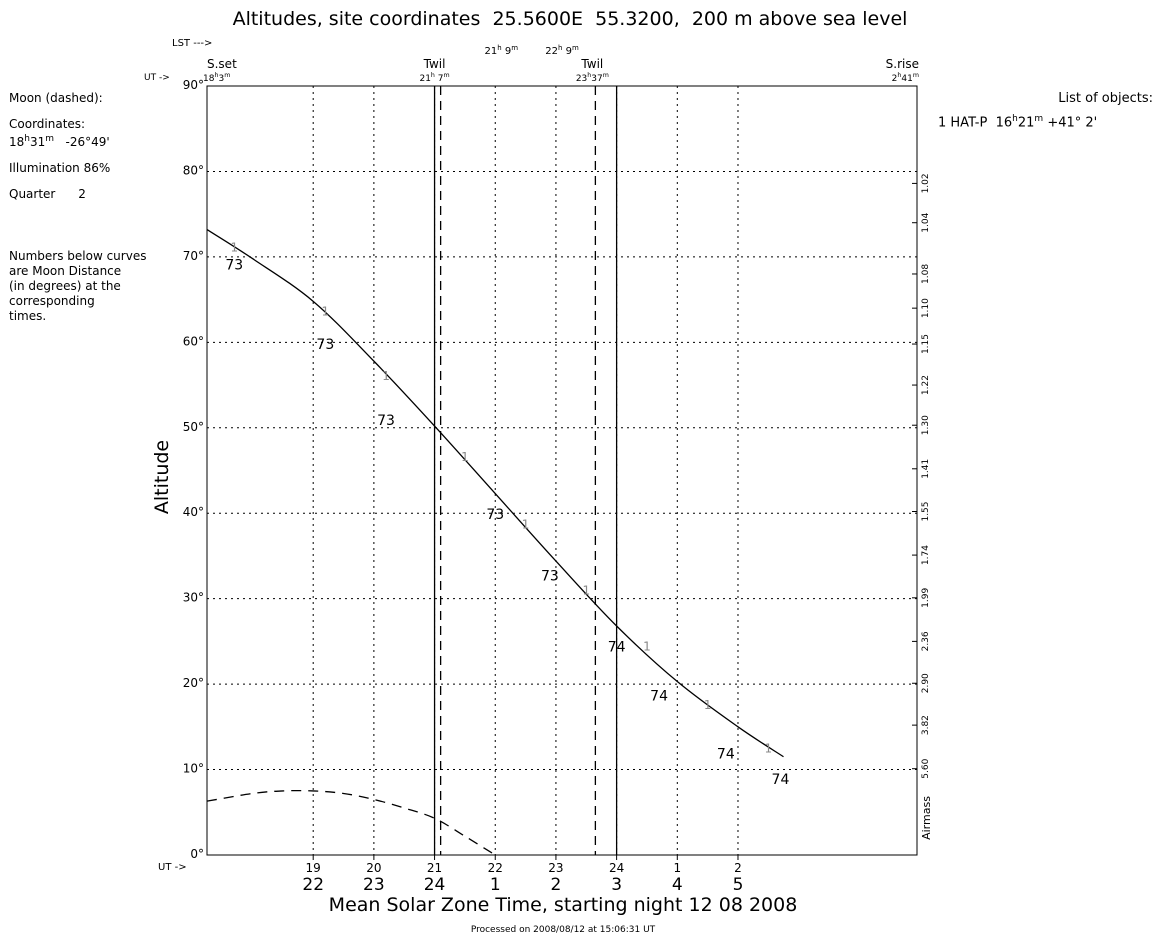  I want to click on airmass-tick-label: 1.30, so click(926, 425).